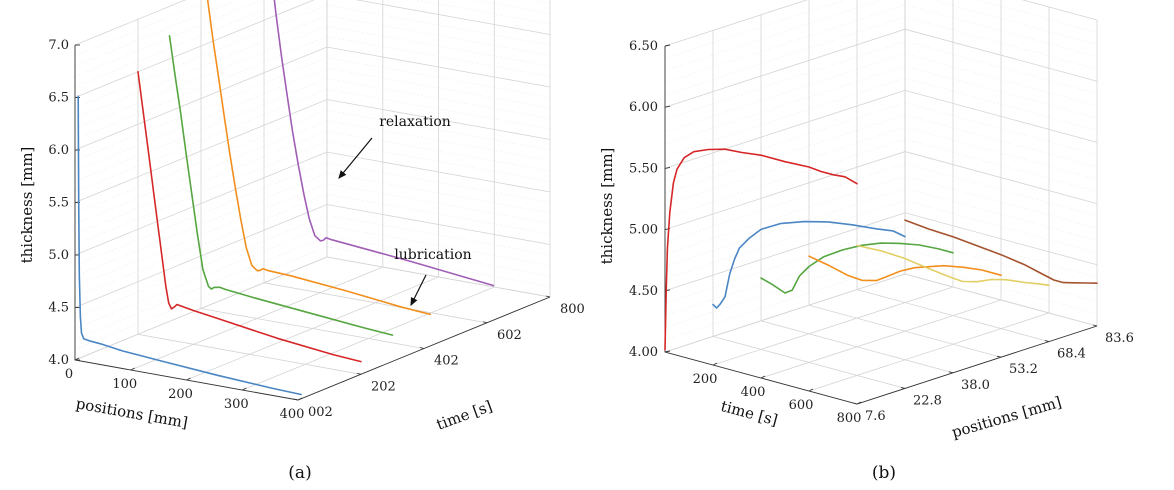  I want to click on y-tick-label: 53.2, so click(1023, 369).